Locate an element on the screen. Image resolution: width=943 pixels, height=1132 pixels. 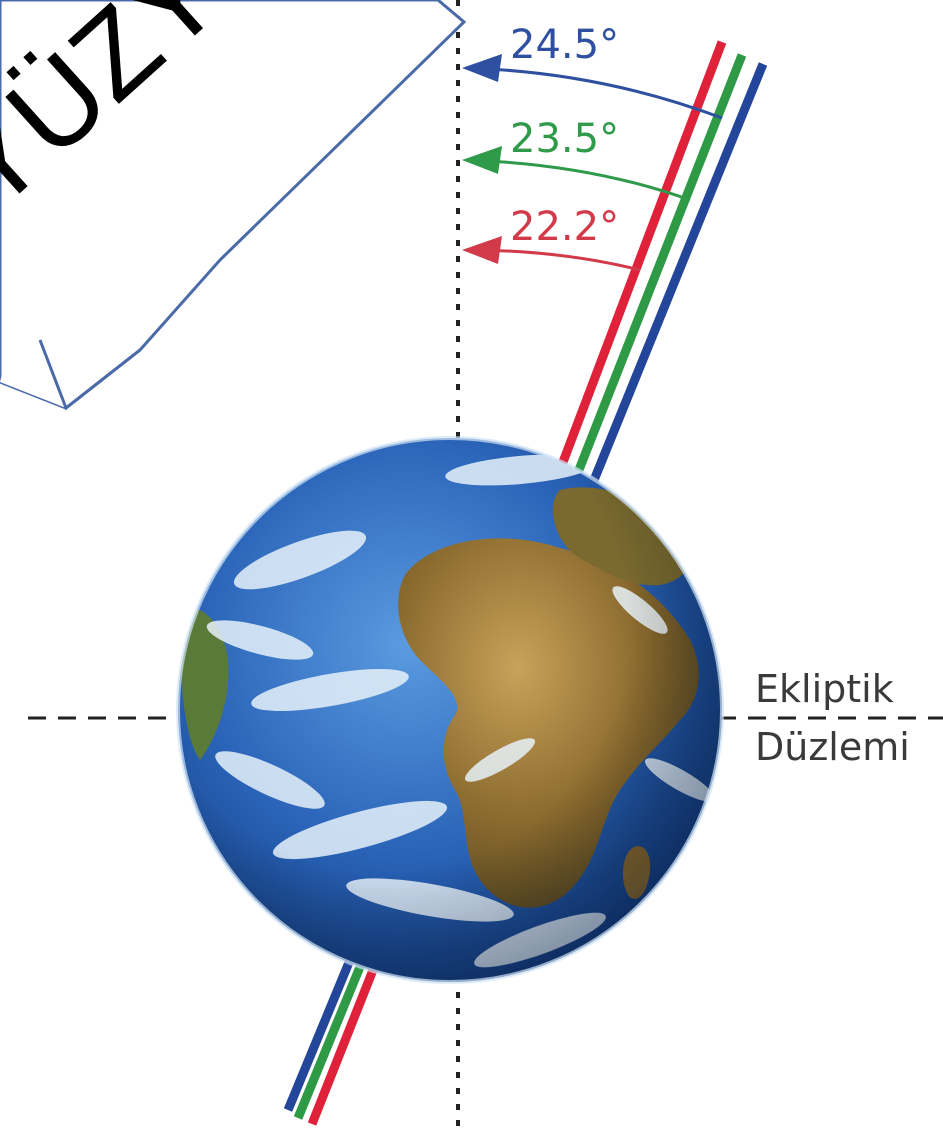
axis-green-line-bottom is located at coordinates (330, 1040).